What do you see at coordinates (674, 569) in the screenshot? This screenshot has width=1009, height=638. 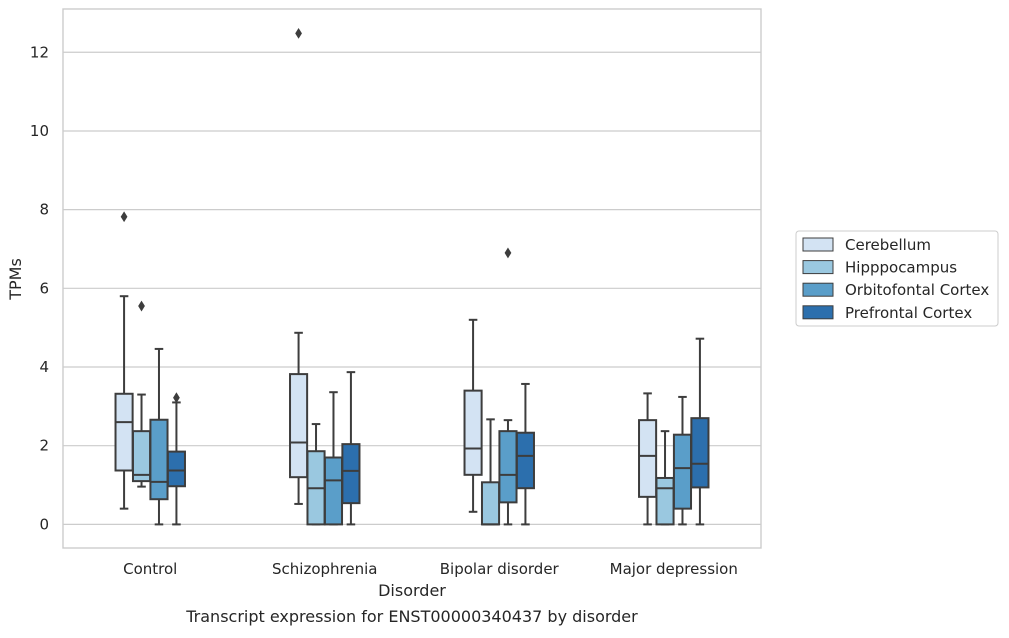 I see `x-tick-label: Major depression` at bounding box center [674, 569].